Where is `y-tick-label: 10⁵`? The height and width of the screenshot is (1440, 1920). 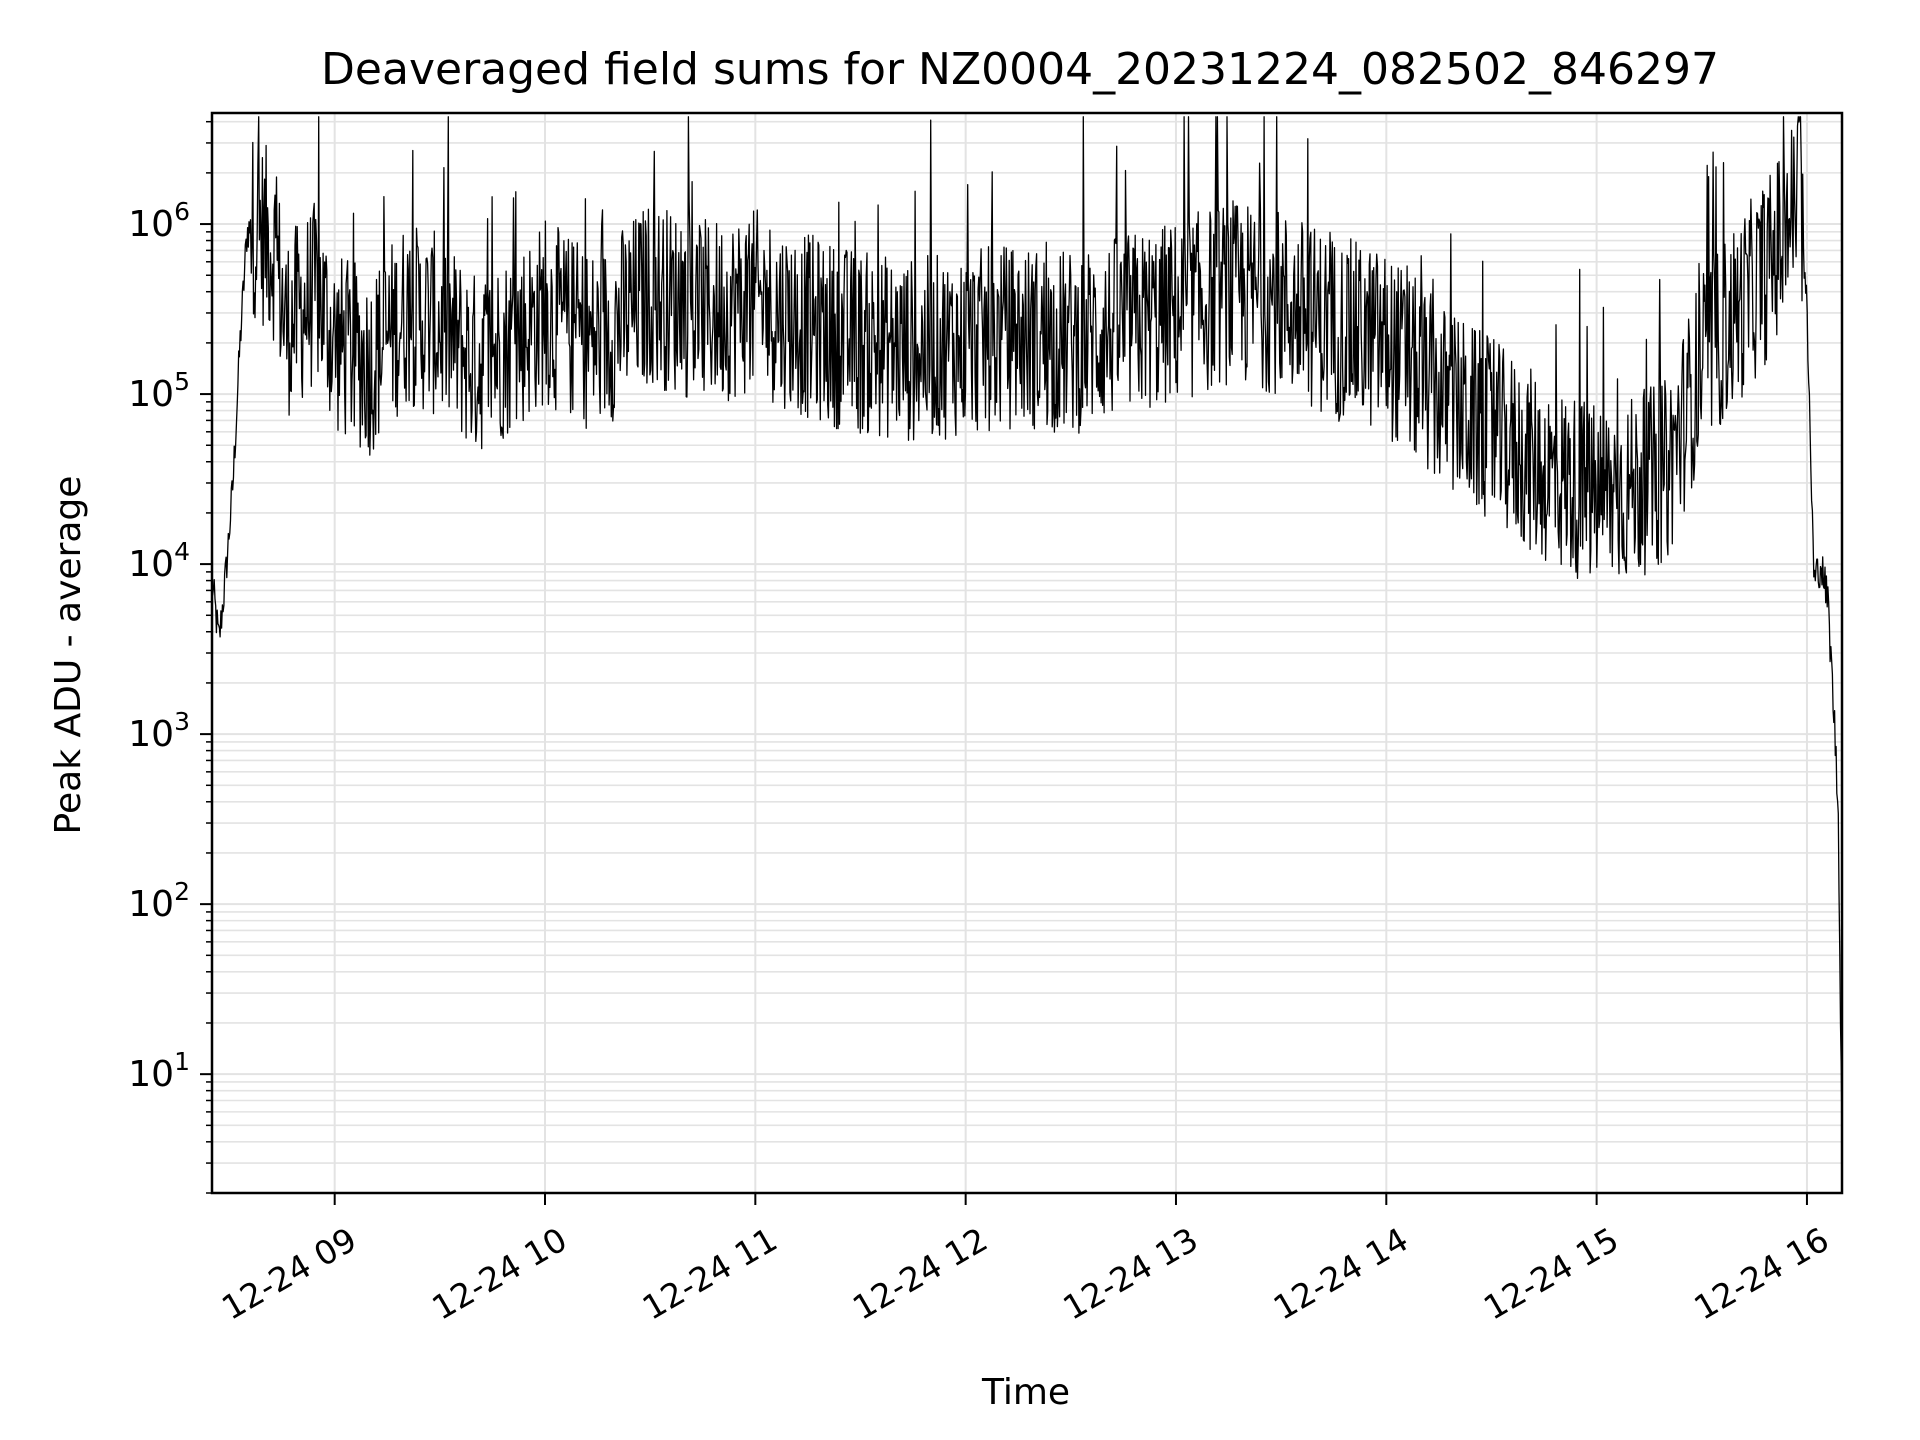
y-tick-label: 10⁵ is located at coordinates (159, 391).